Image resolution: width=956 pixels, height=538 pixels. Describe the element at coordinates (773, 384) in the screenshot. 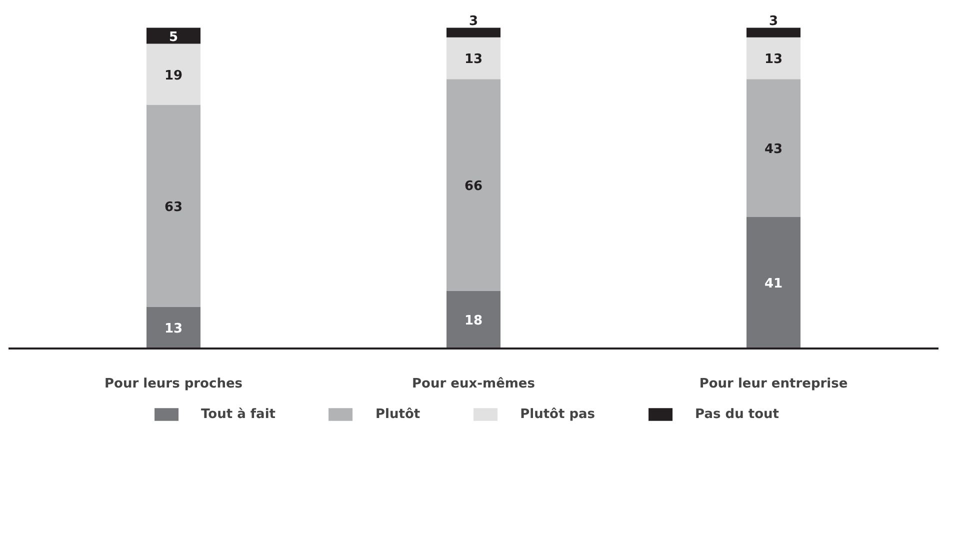

I see `x-tick-label: Pour leur entreprise` at that location.